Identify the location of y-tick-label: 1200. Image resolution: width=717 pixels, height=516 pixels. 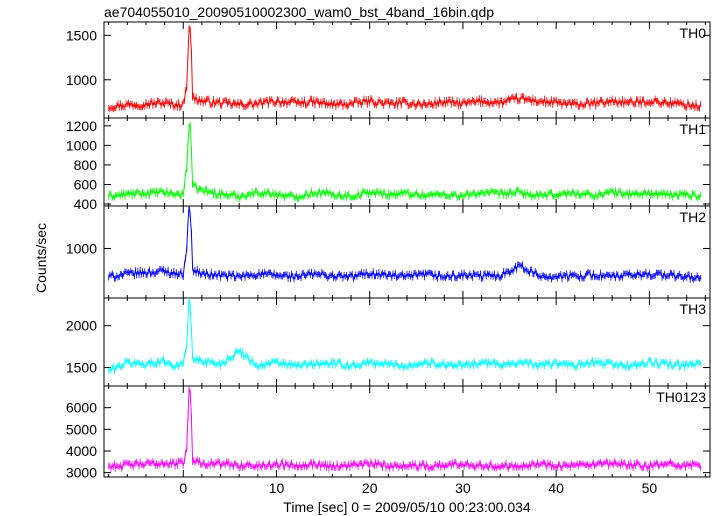
(81, 126).